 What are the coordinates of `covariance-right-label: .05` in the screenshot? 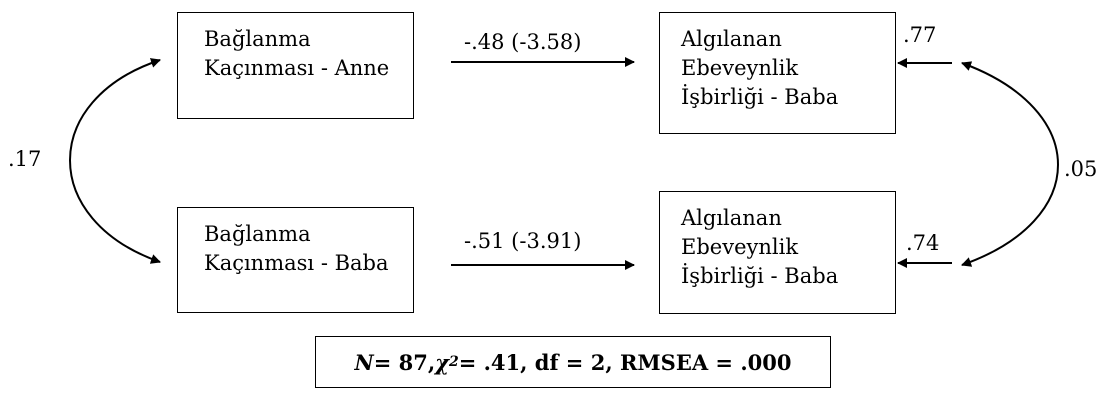 It's located at (1081, 169).